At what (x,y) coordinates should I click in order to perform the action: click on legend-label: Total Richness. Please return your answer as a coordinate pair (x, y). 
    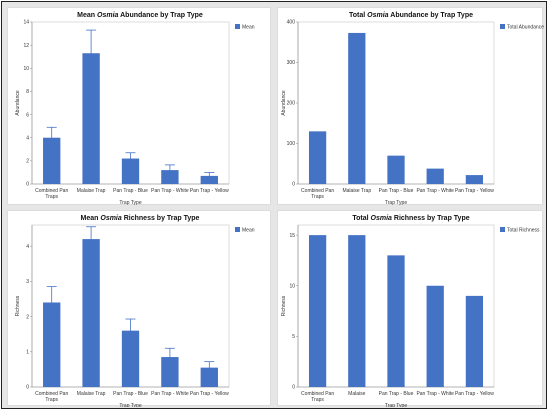
    Looking at the image, I should click on (523, 230).